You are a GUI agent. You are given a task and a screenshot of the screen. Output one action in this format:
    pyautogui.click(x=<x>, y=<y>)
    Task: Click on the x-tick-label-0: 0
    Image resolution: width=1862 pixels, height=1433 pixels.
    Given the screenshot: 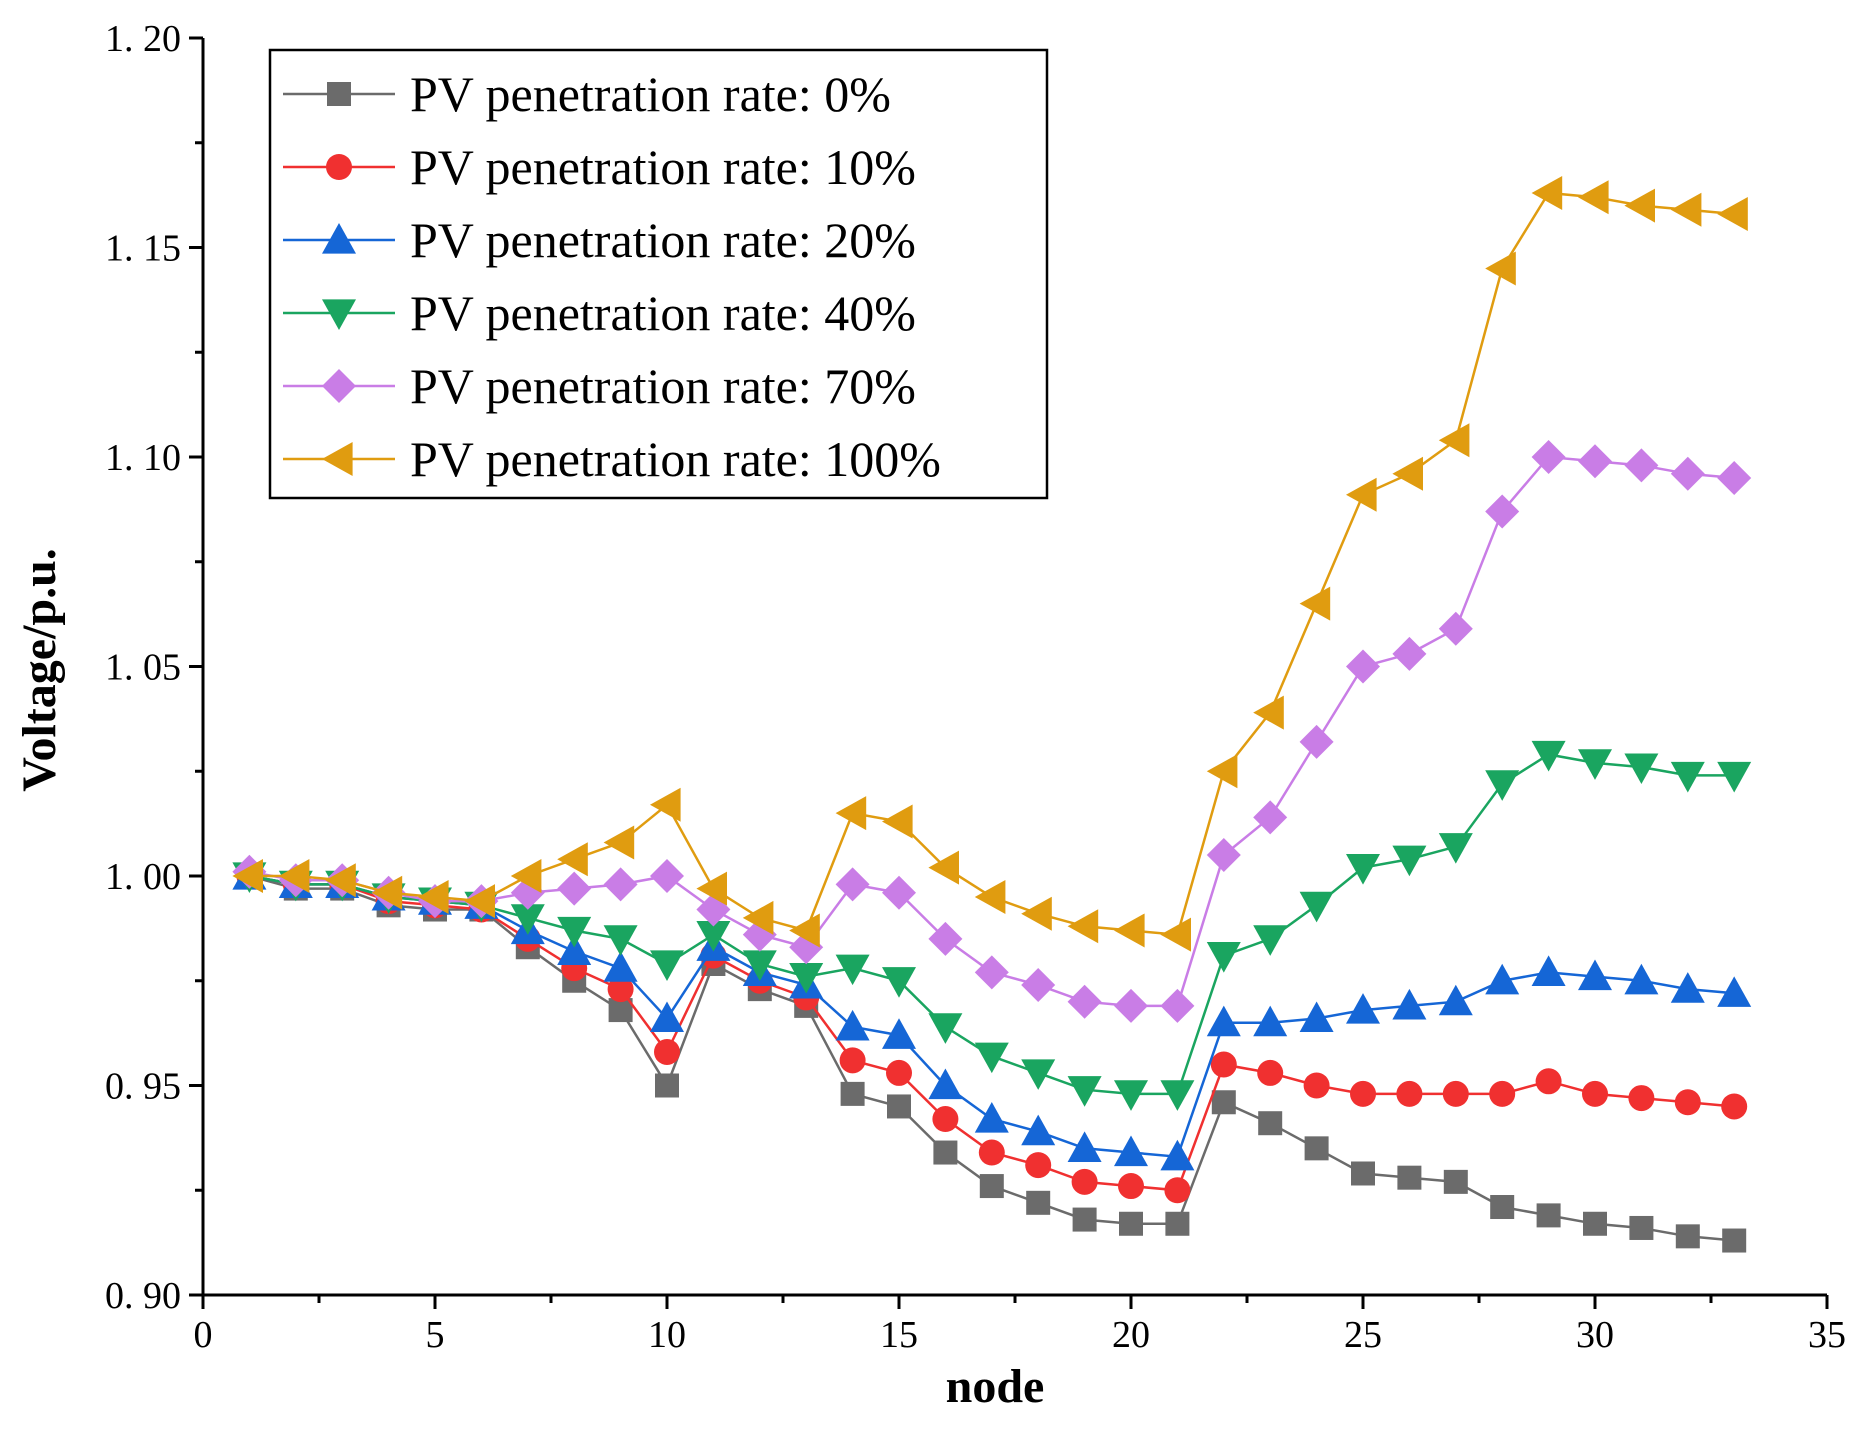 What is the action you would take?
    pyautogui.click(x=203, y=1335)
    